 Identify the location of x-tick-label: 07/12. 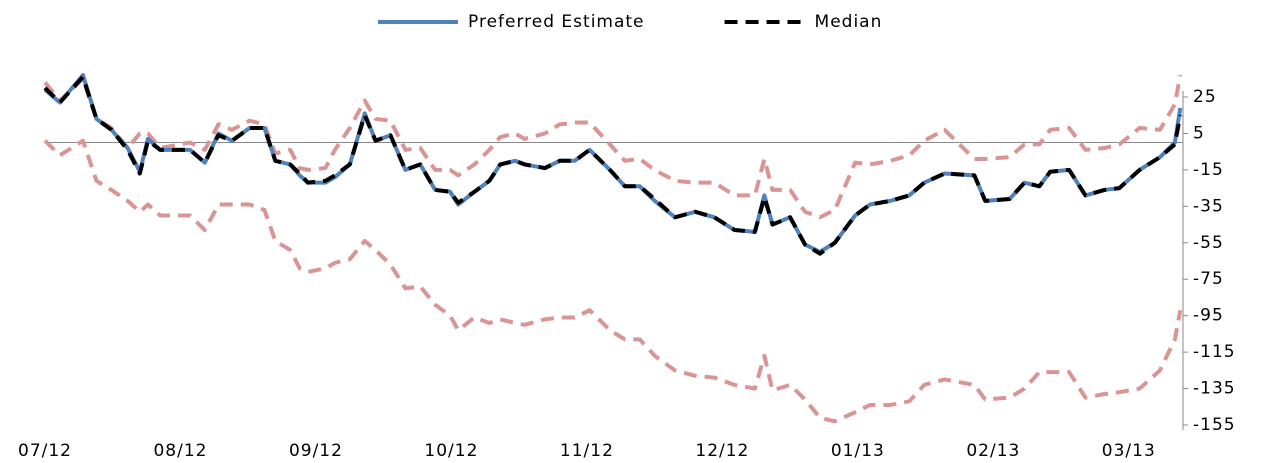
(45, 451).